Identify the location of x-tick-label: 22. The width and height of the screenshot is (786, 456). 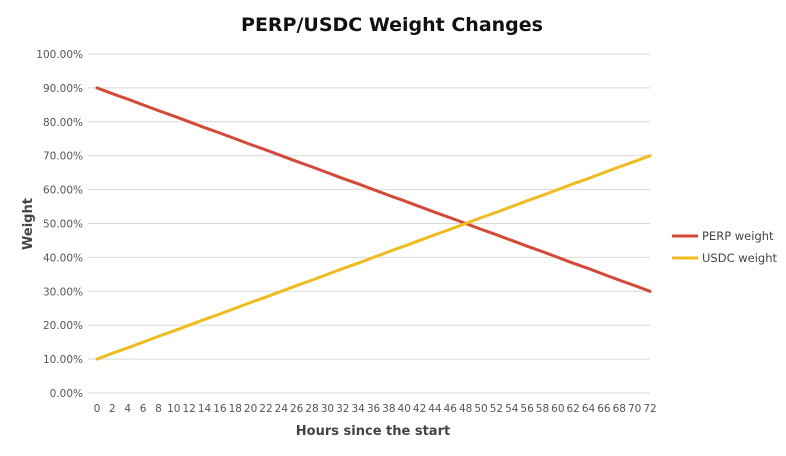
(265, 409).